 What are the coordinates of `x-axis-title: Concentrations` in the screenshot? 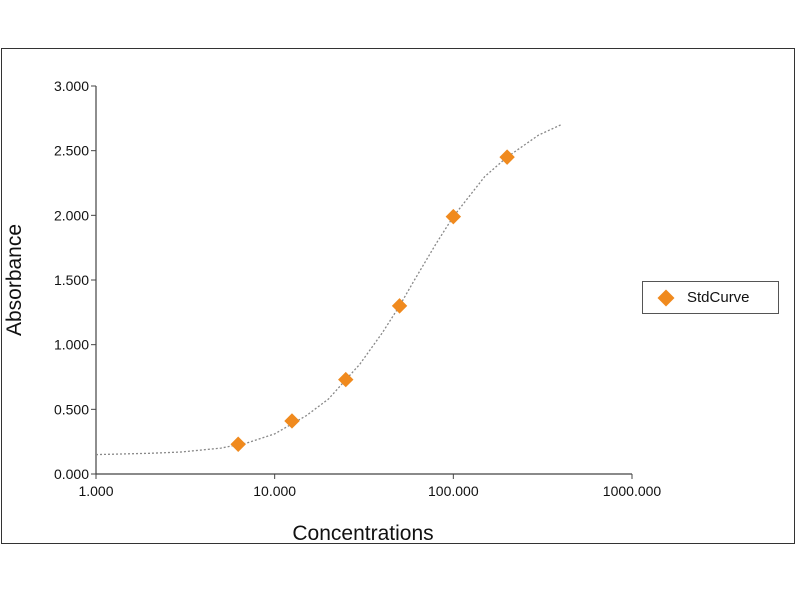 It's located at (362, 533).